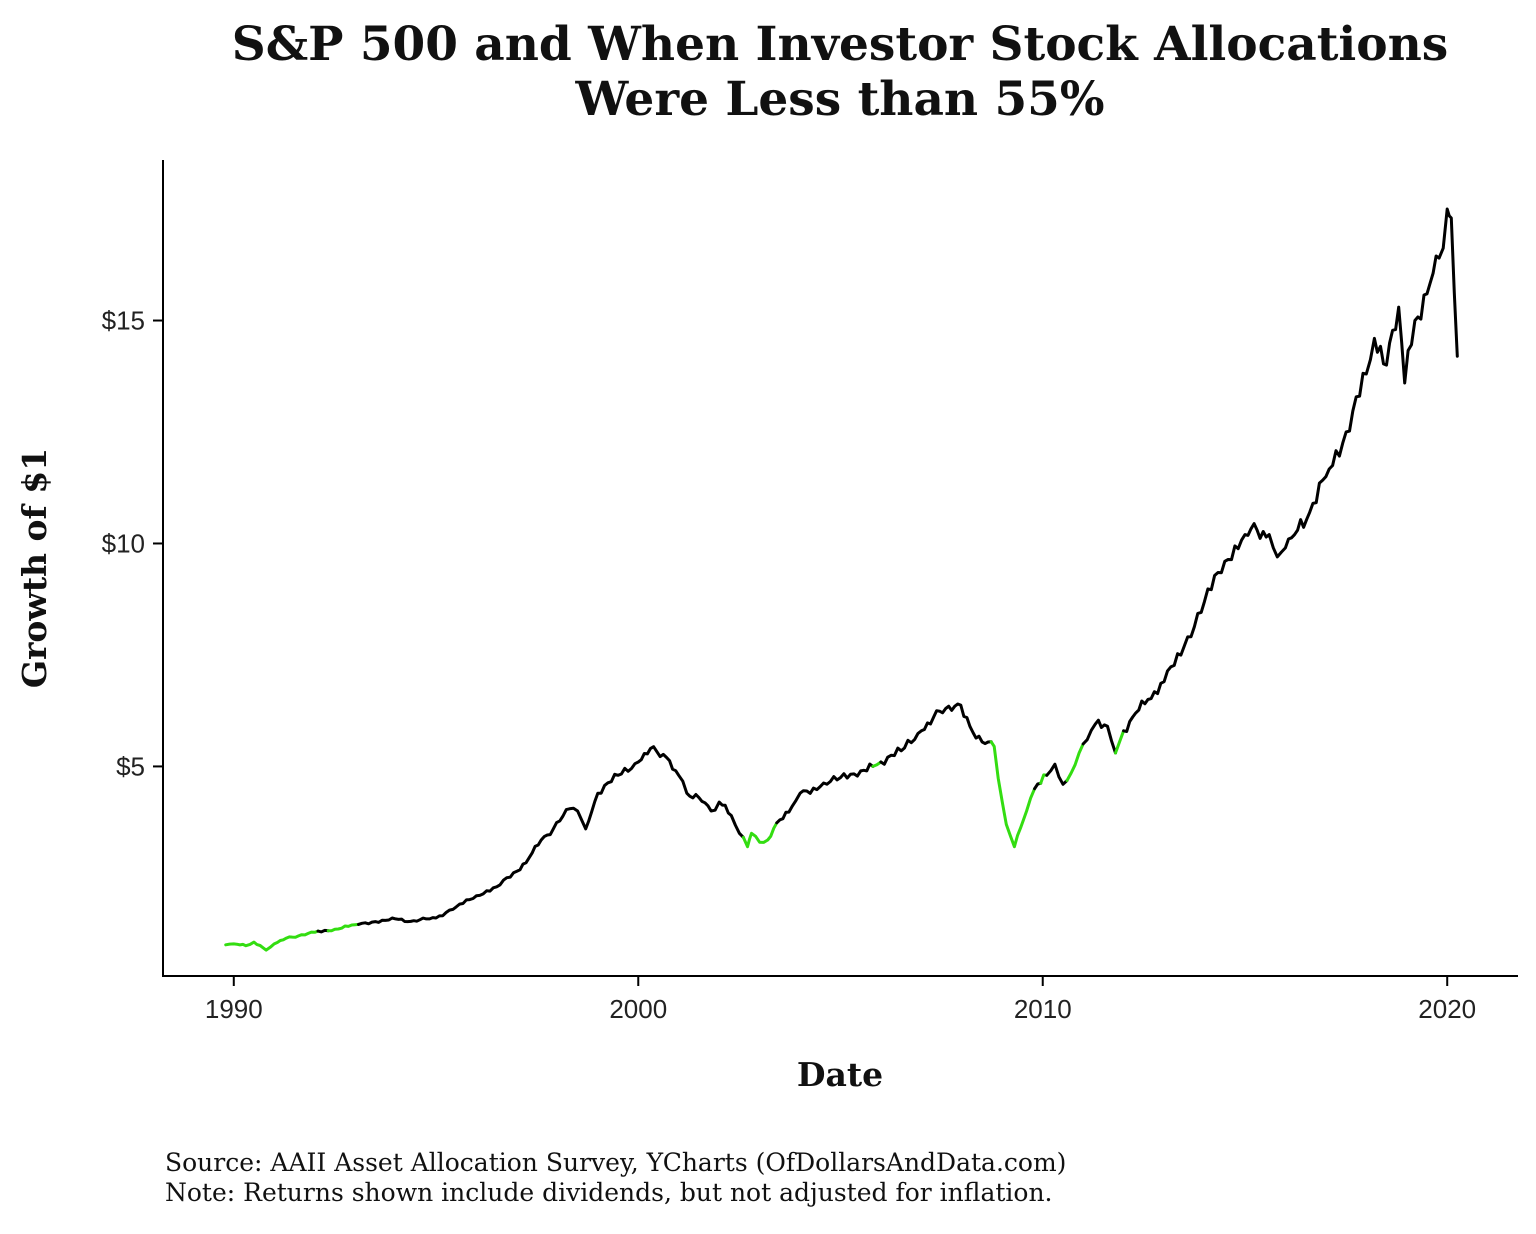  Describe the element at coordinates (130, 766) in the screenshot. I see `y-tick-label: $5` at that location.